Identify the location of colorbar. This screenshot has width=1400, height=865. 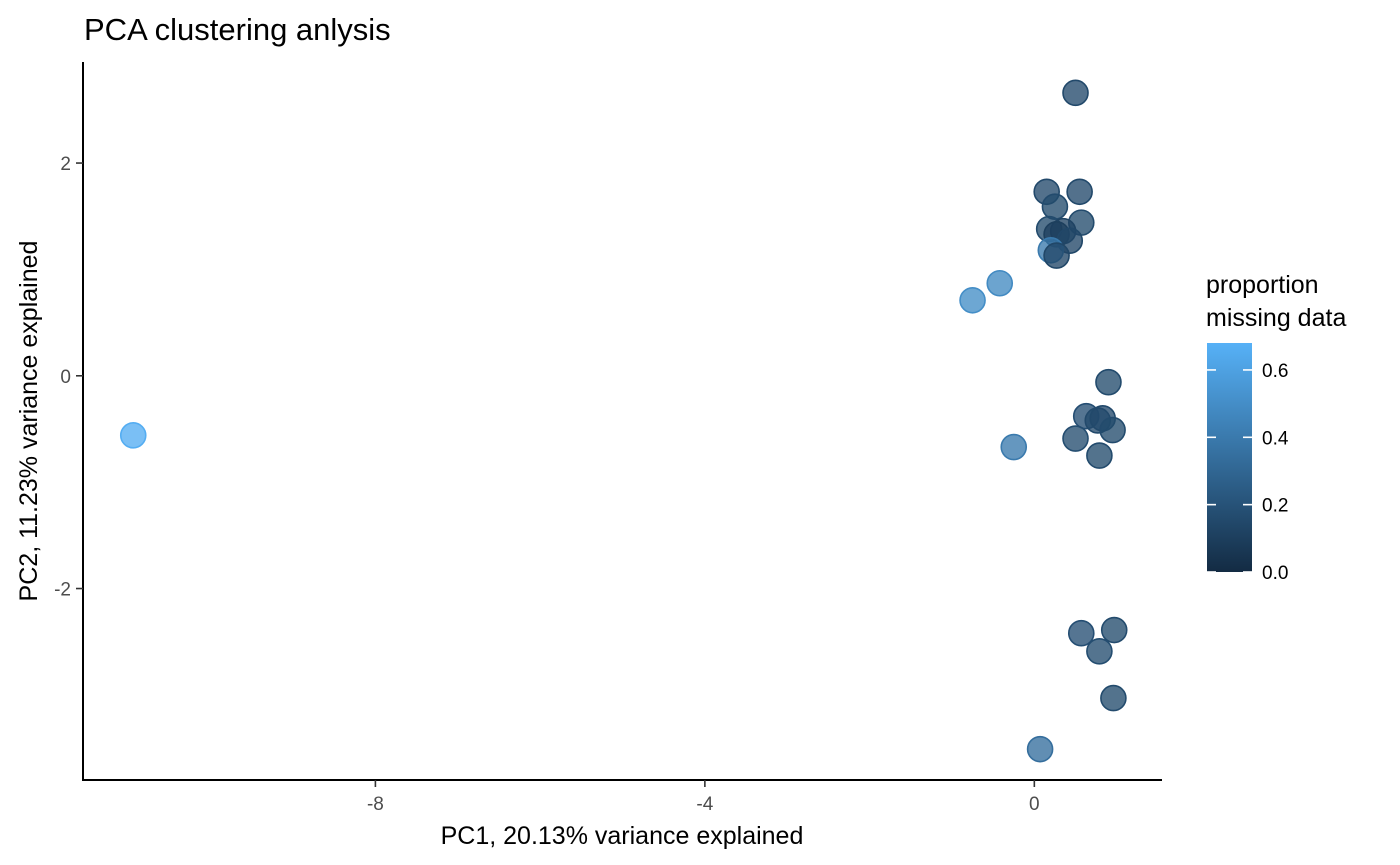
(1229, 457).